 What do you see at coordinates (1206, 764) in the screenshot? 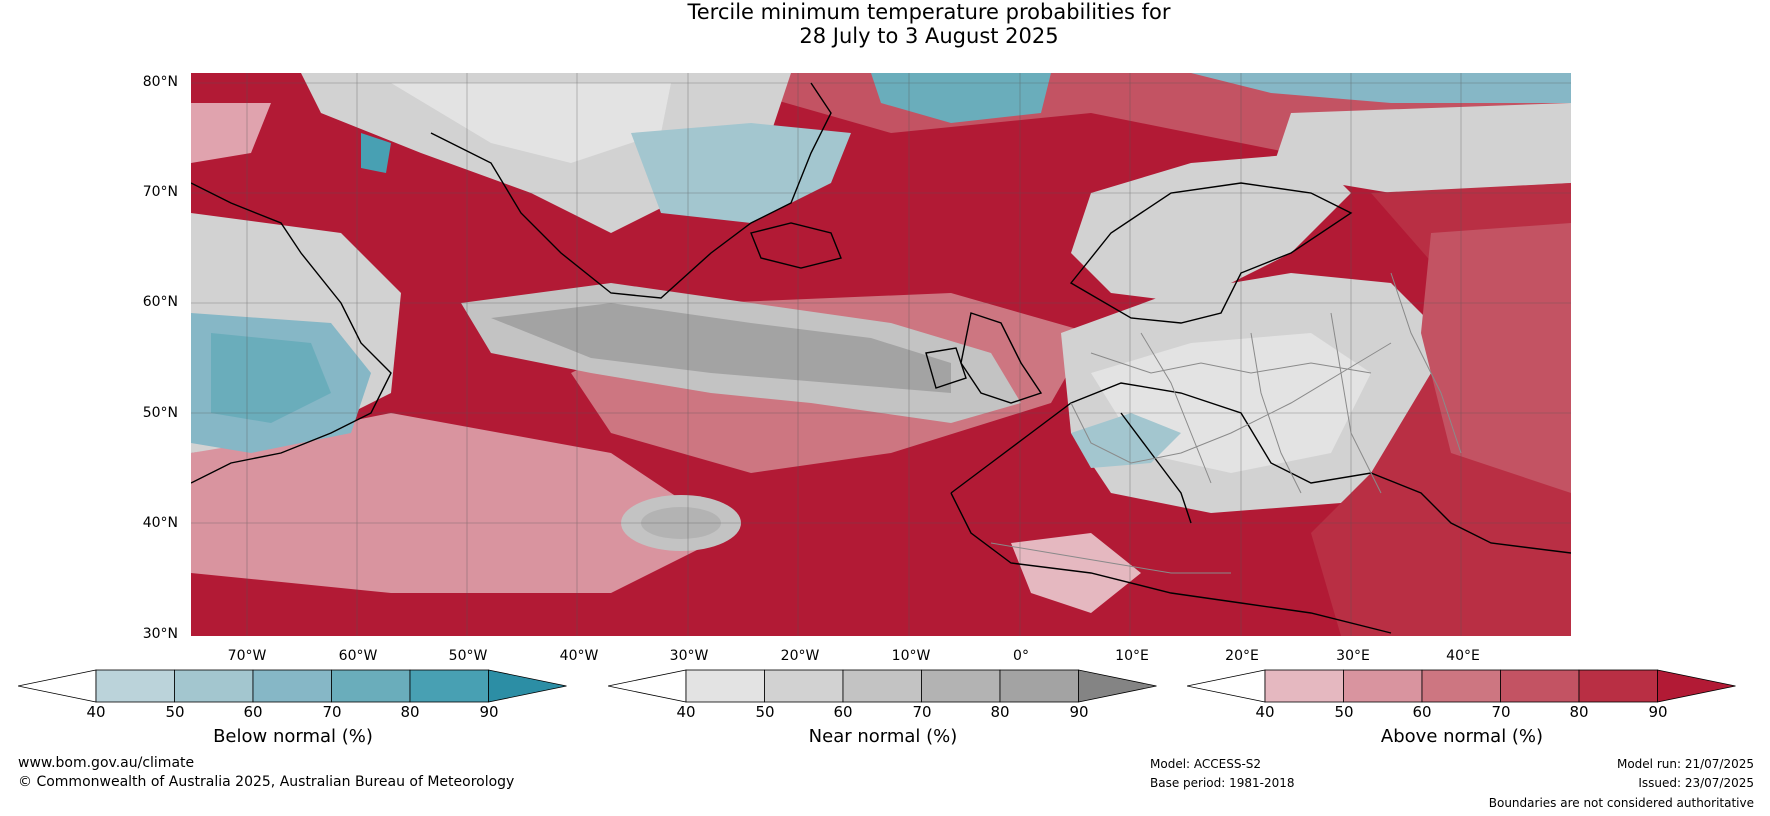
I see `footer-model: Model: ACCESS-S2` at bounding box center [1206, 764].